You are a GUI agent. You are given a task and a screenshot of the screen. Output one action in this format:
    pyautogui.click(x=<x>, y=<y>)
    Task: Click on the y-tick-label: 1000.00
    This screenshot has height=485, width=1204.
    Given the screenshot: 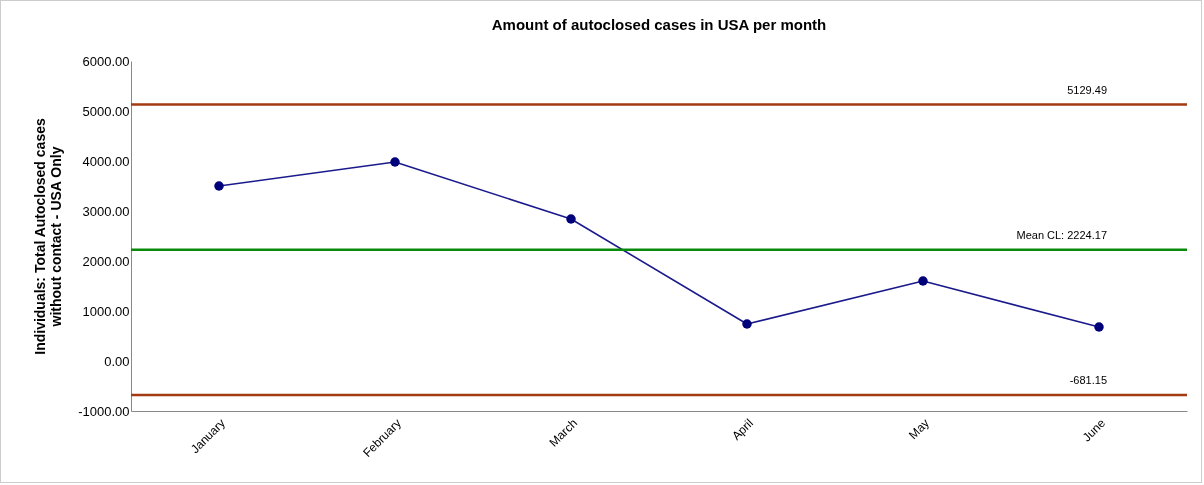 What is the action you would take?
    pyautogui.click(x=106, y=311)
    